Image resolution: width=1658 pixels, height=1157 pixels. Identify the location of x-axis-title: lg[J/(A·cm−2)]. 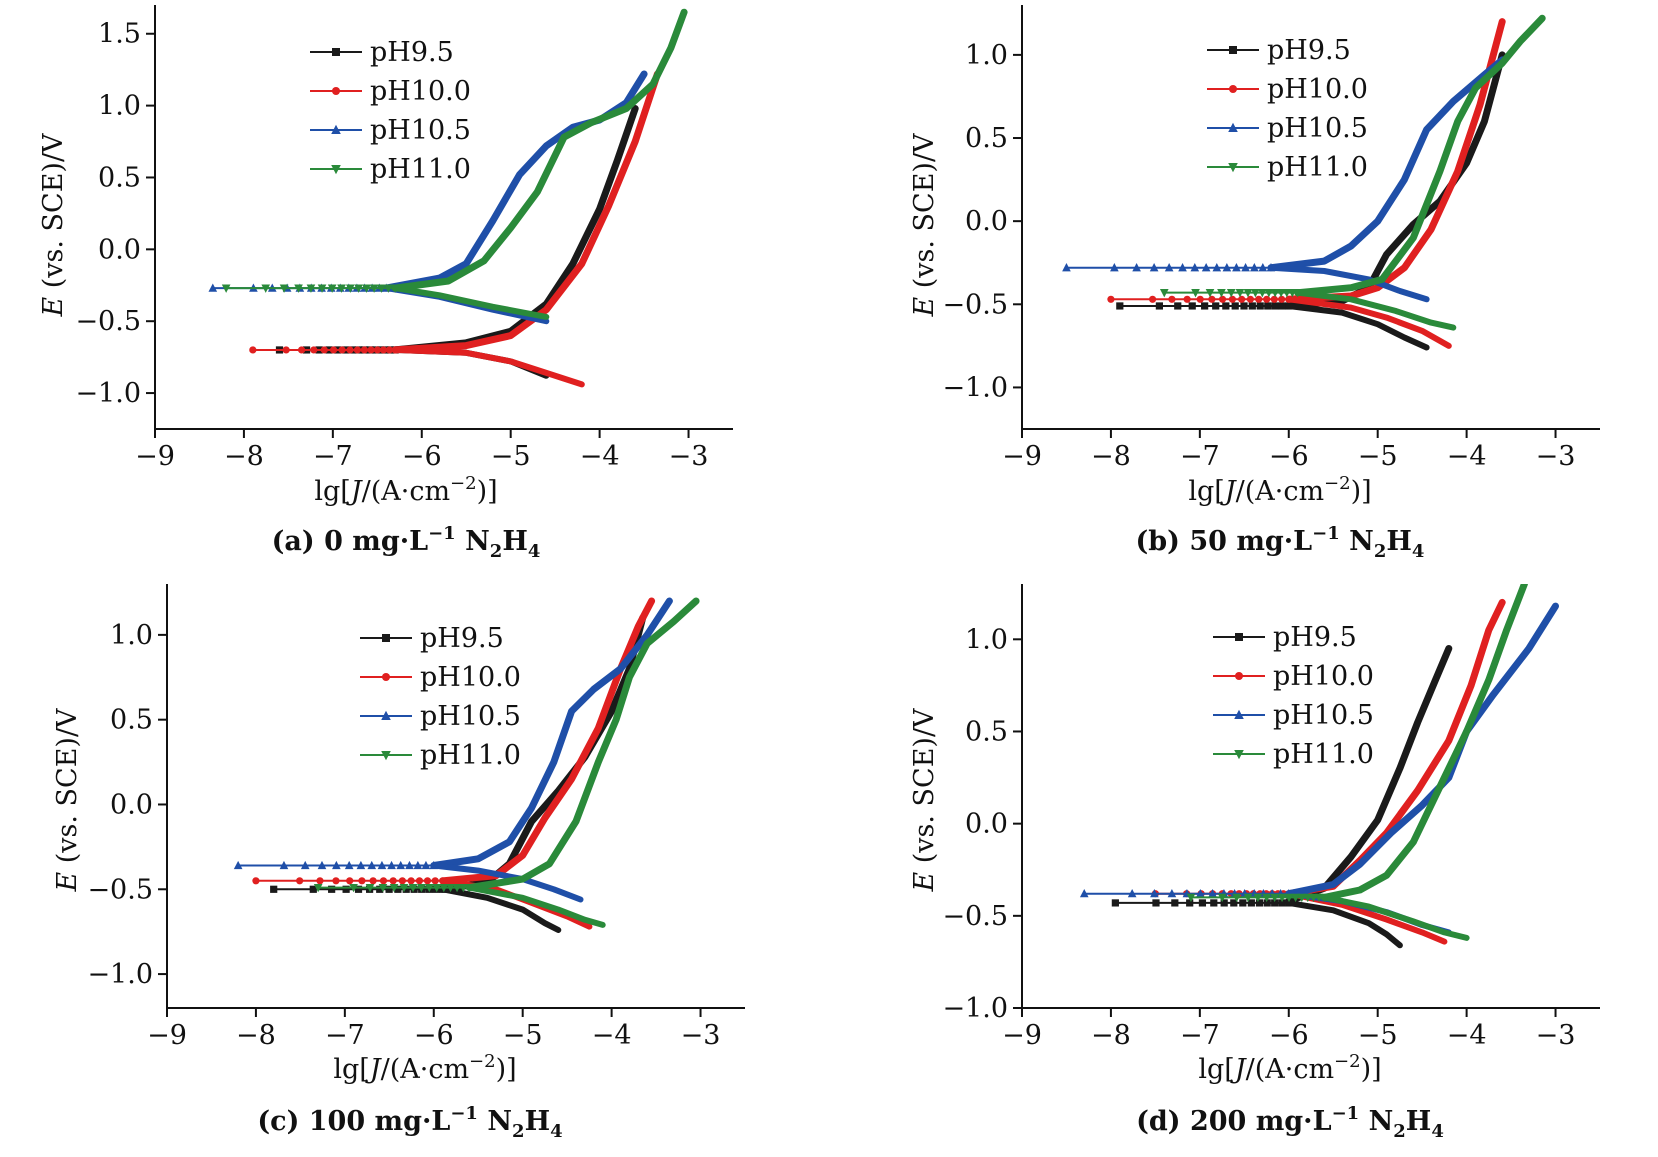
(1289, 1068).